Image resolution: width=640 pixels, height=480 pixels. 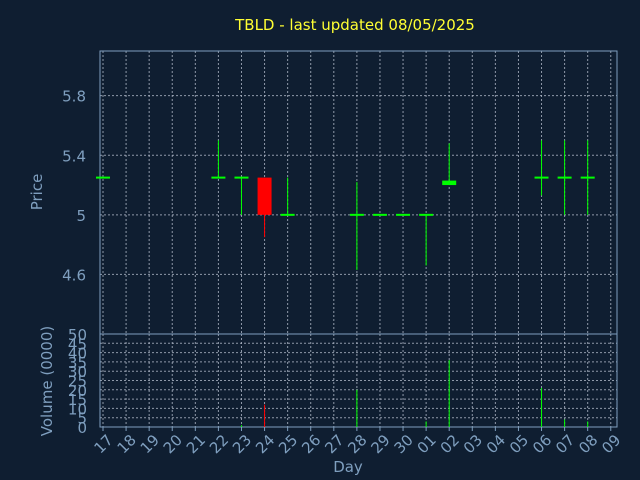 What do you see at coordinates (77, 391) in the screenshot?
I see `volume-tick-label: 20` at bounding box center [77, 391].